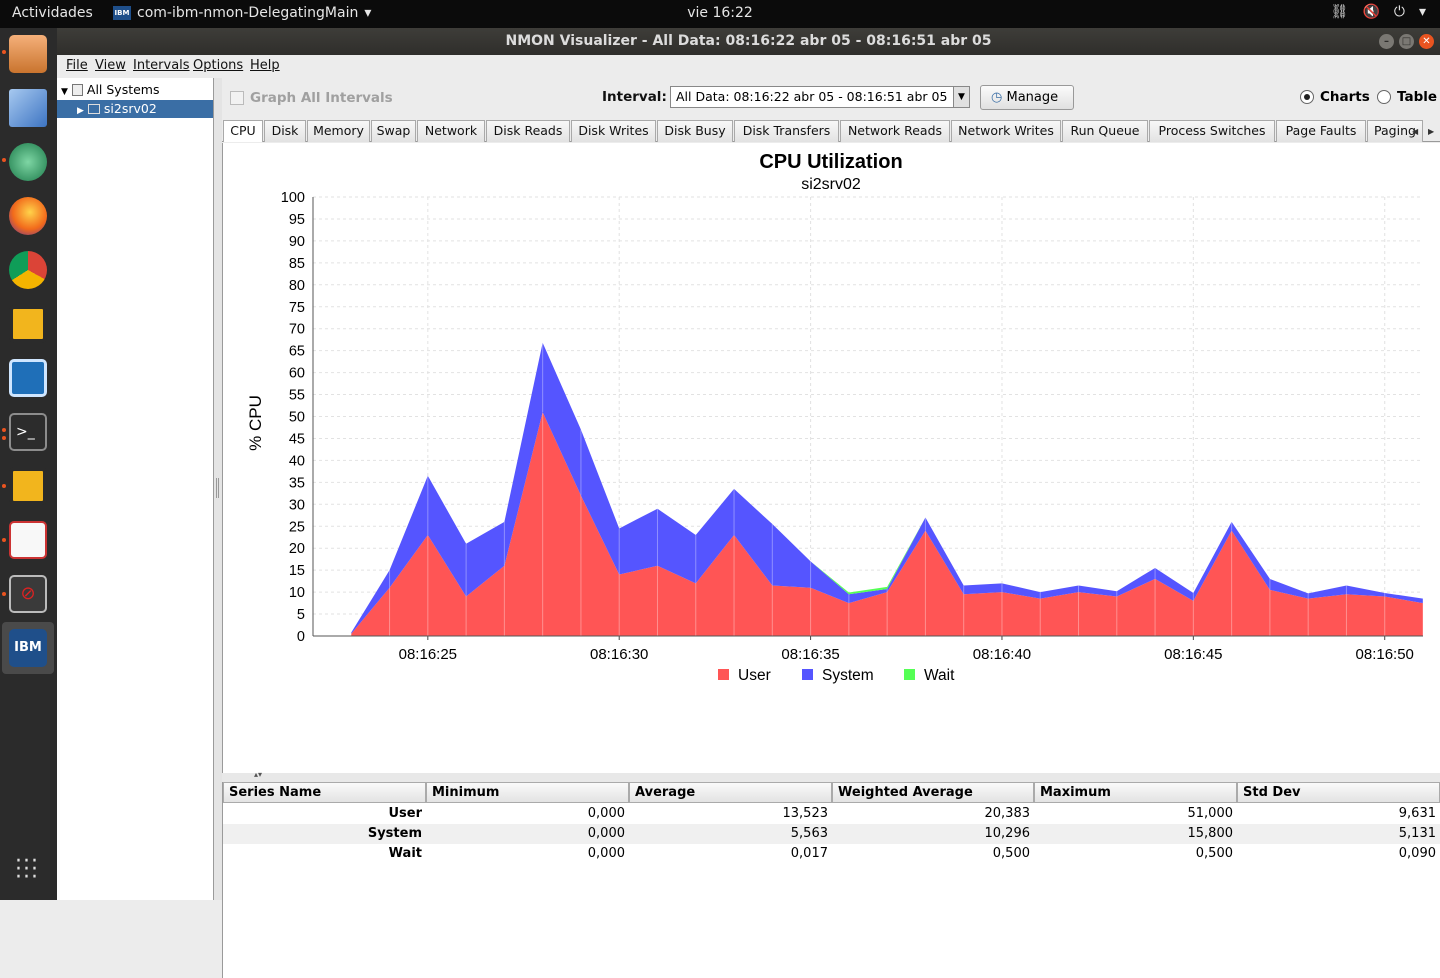 The image size is (1440, 978). What do you see at coordinates (613, 131) in the screenshot?
I see `tab-disk-writes: Disk Writes` at bounding box center [613, 131].